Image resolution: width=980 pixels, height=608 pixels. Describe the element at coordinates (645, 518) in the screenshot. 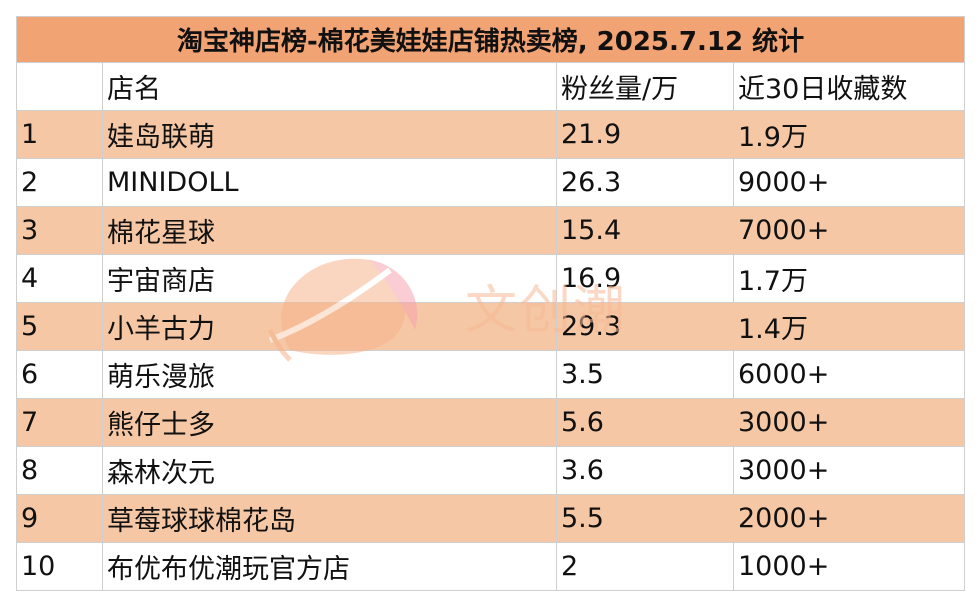

I see `cell-fans: 5.5` at that location.